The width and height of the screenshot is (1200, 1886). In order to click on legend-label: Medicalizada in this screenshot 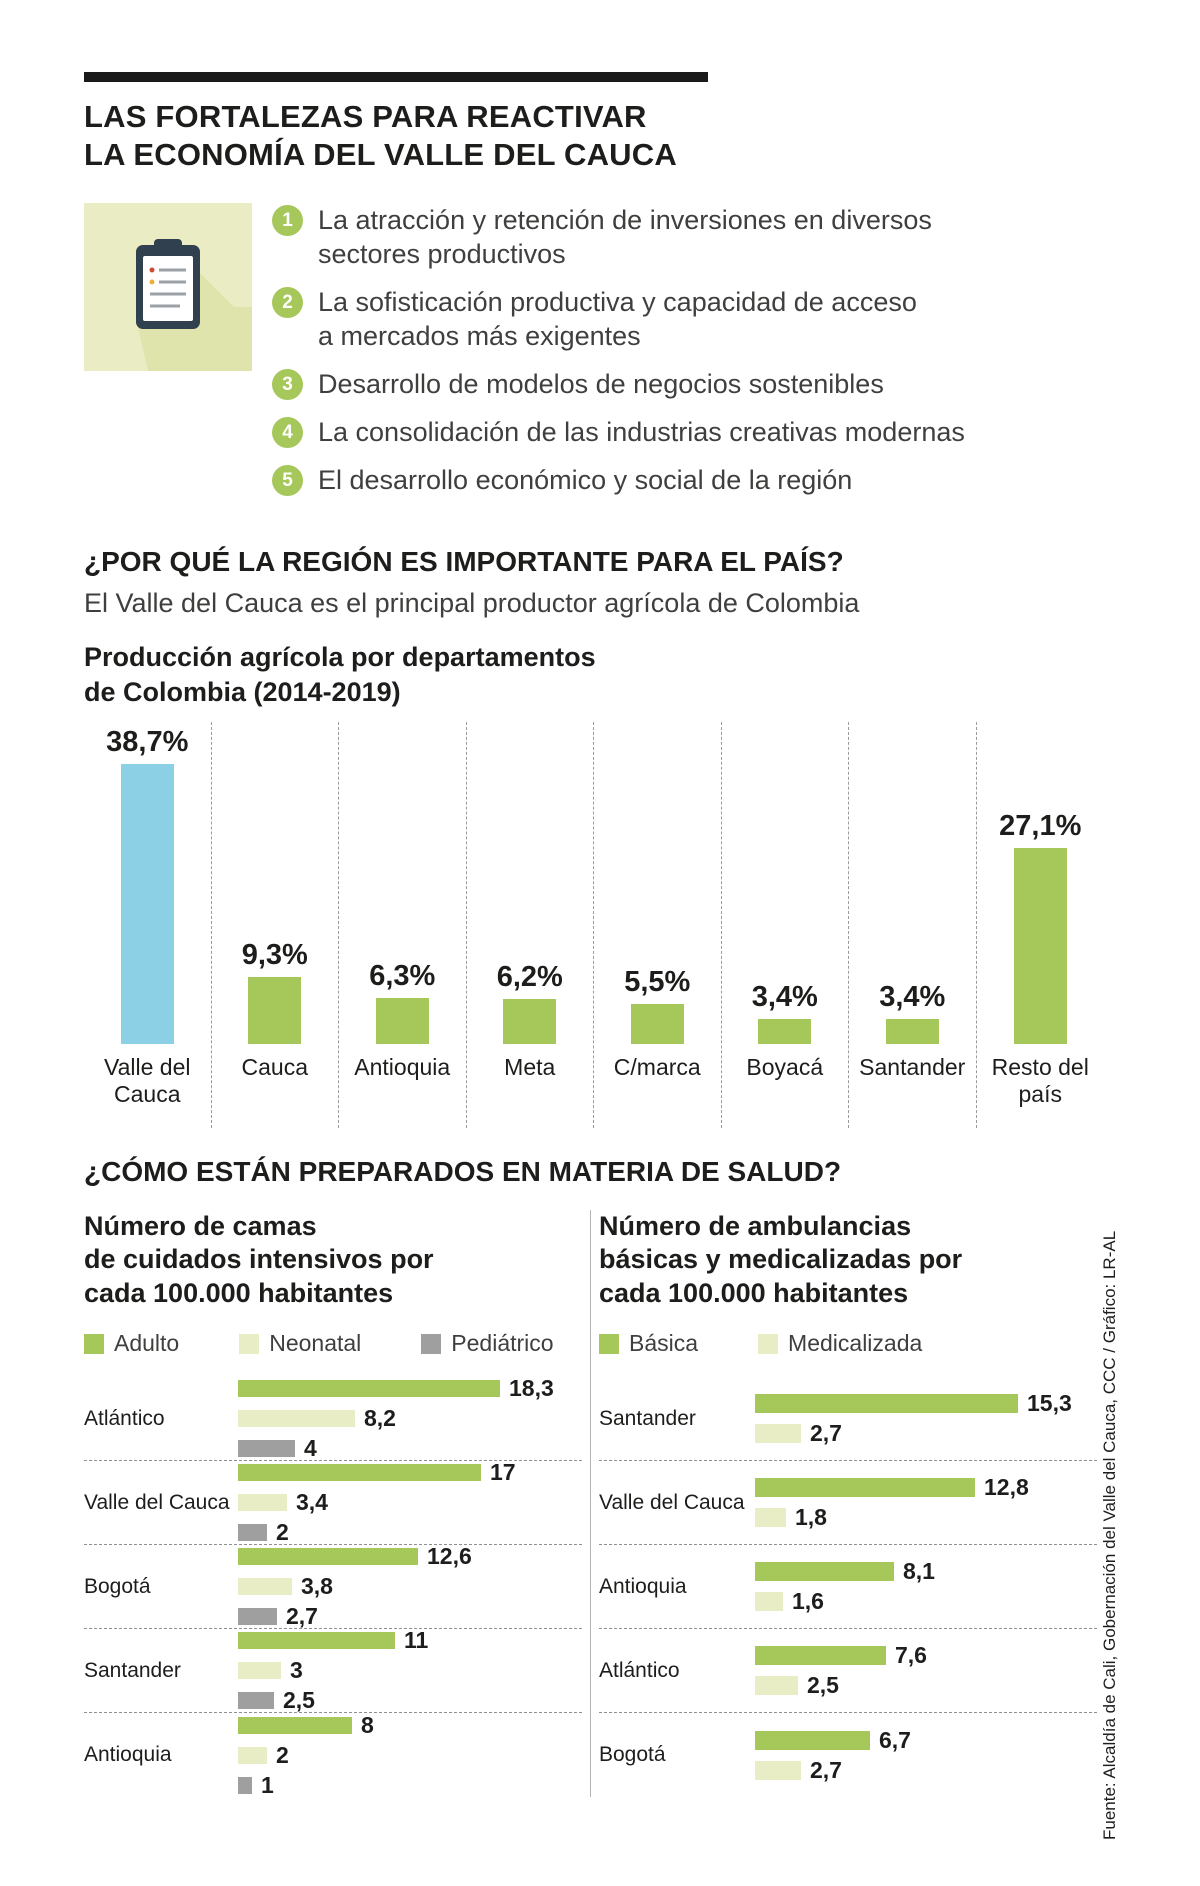, I will do `click(855, 1343)`.